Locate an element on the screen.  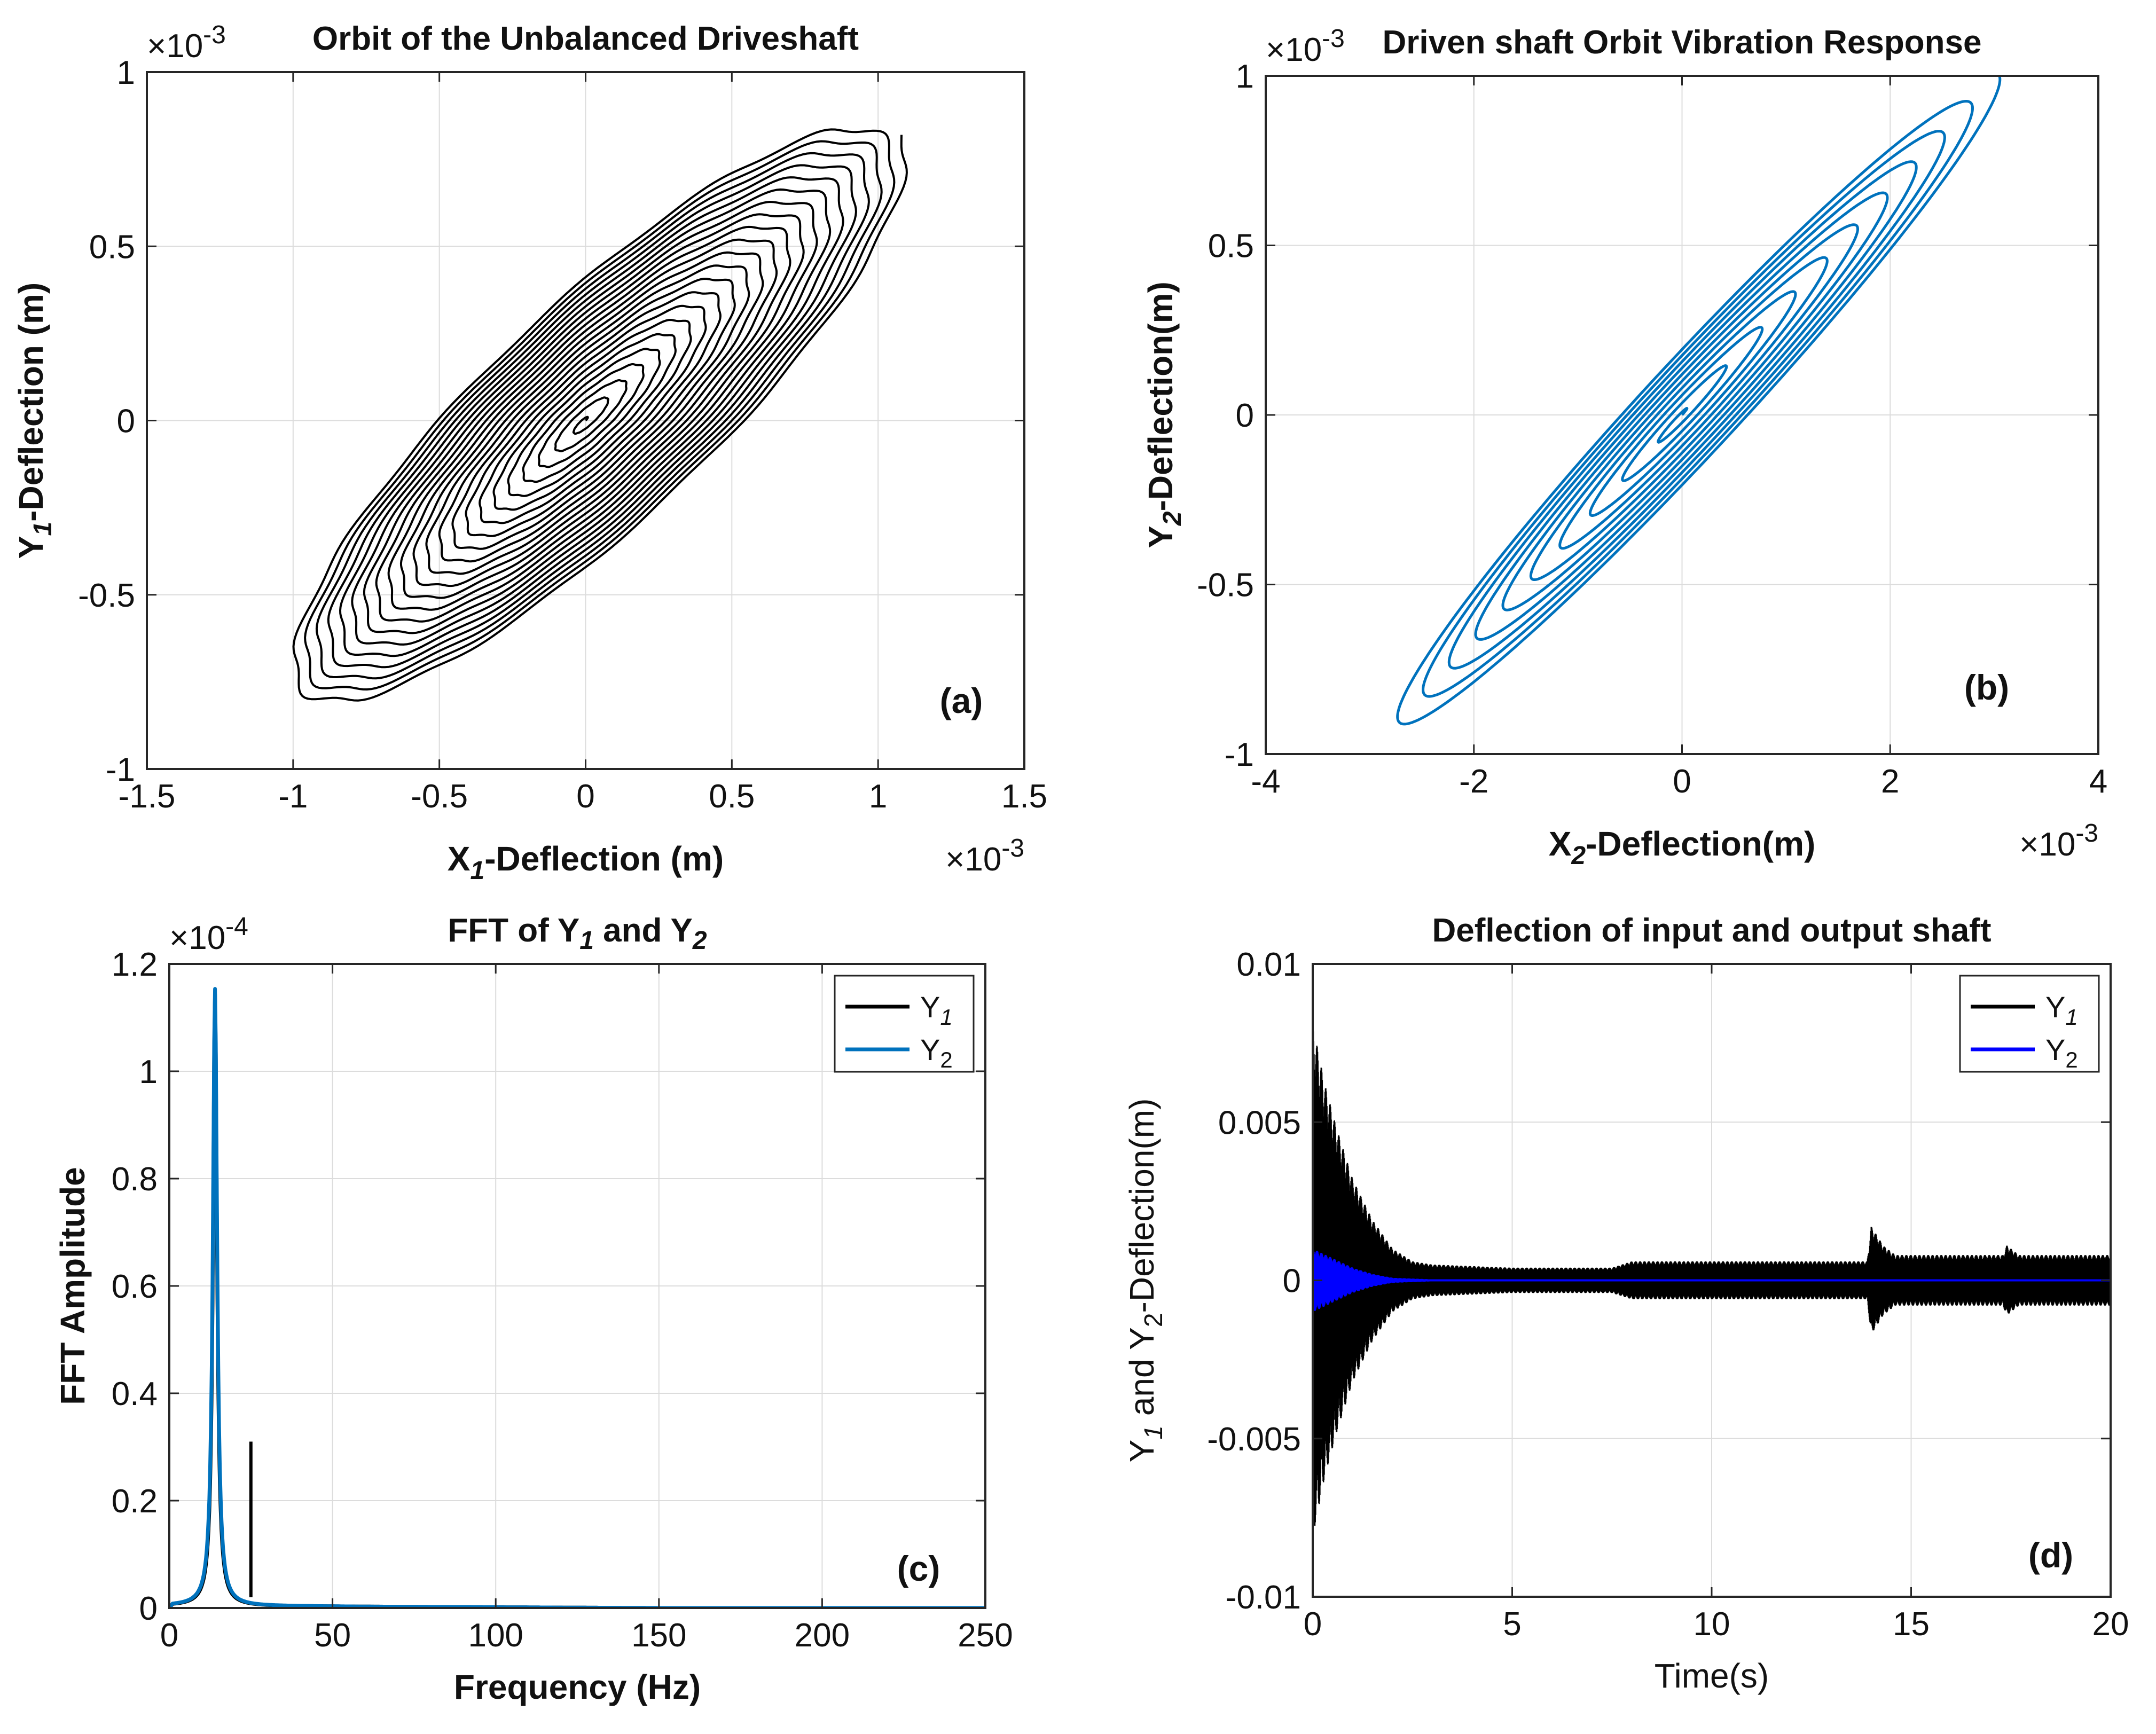
x-multiplier-base: ×10 is located at coordinates (973, 859).